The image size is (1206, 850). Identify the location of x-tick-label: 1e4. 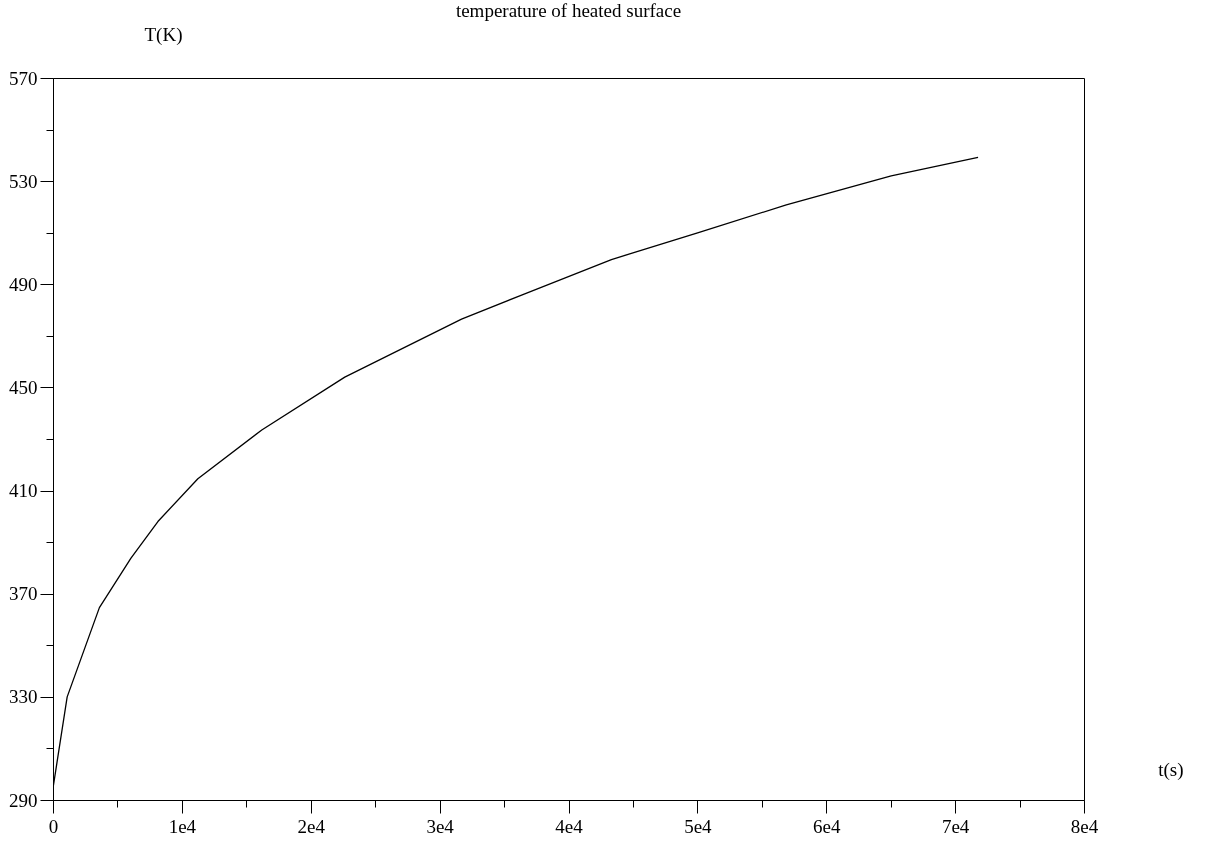
(182, 826).